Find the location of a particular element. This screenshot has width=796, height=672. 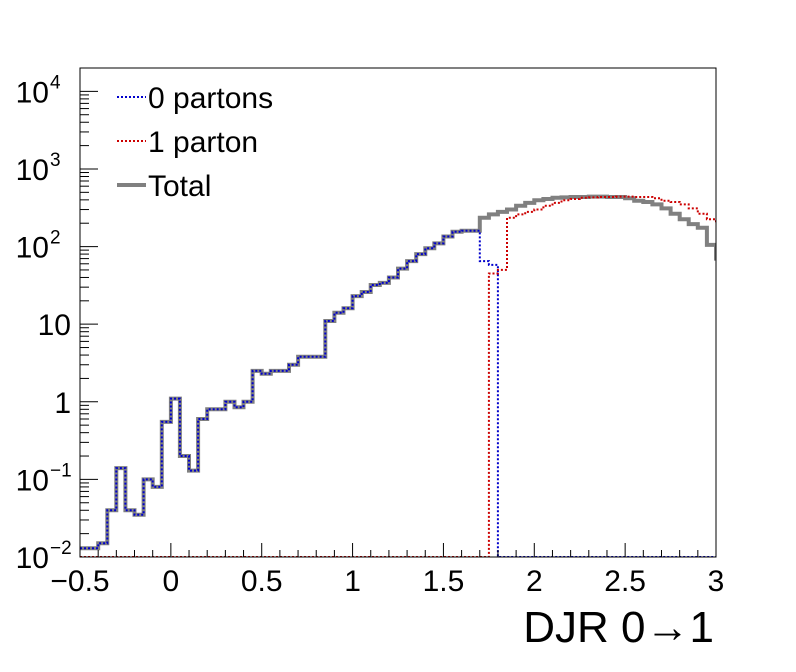

x-tick-label: 1 is located at coordinates (352, 581).